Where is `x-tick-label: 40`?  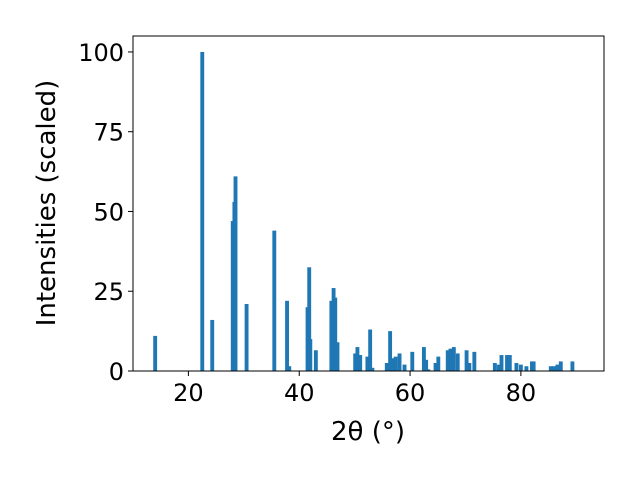
x-tick-label: 40 is located at coordinates (299, 393).